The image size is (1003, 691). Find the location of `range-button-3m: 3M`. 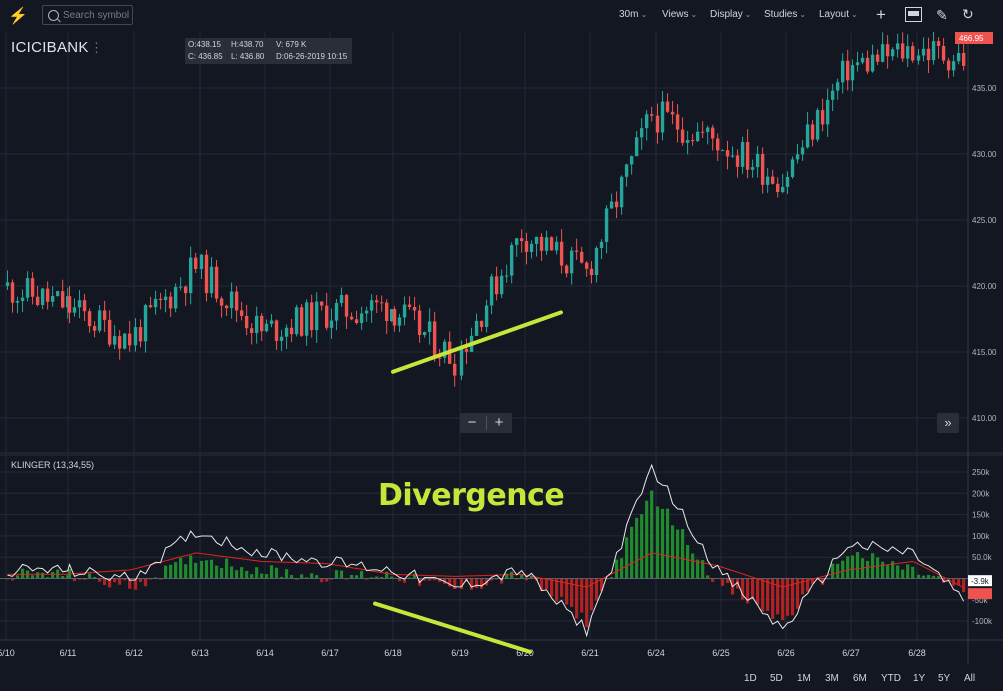

range-button-3m: 3M is located at coordinates (832, 678).